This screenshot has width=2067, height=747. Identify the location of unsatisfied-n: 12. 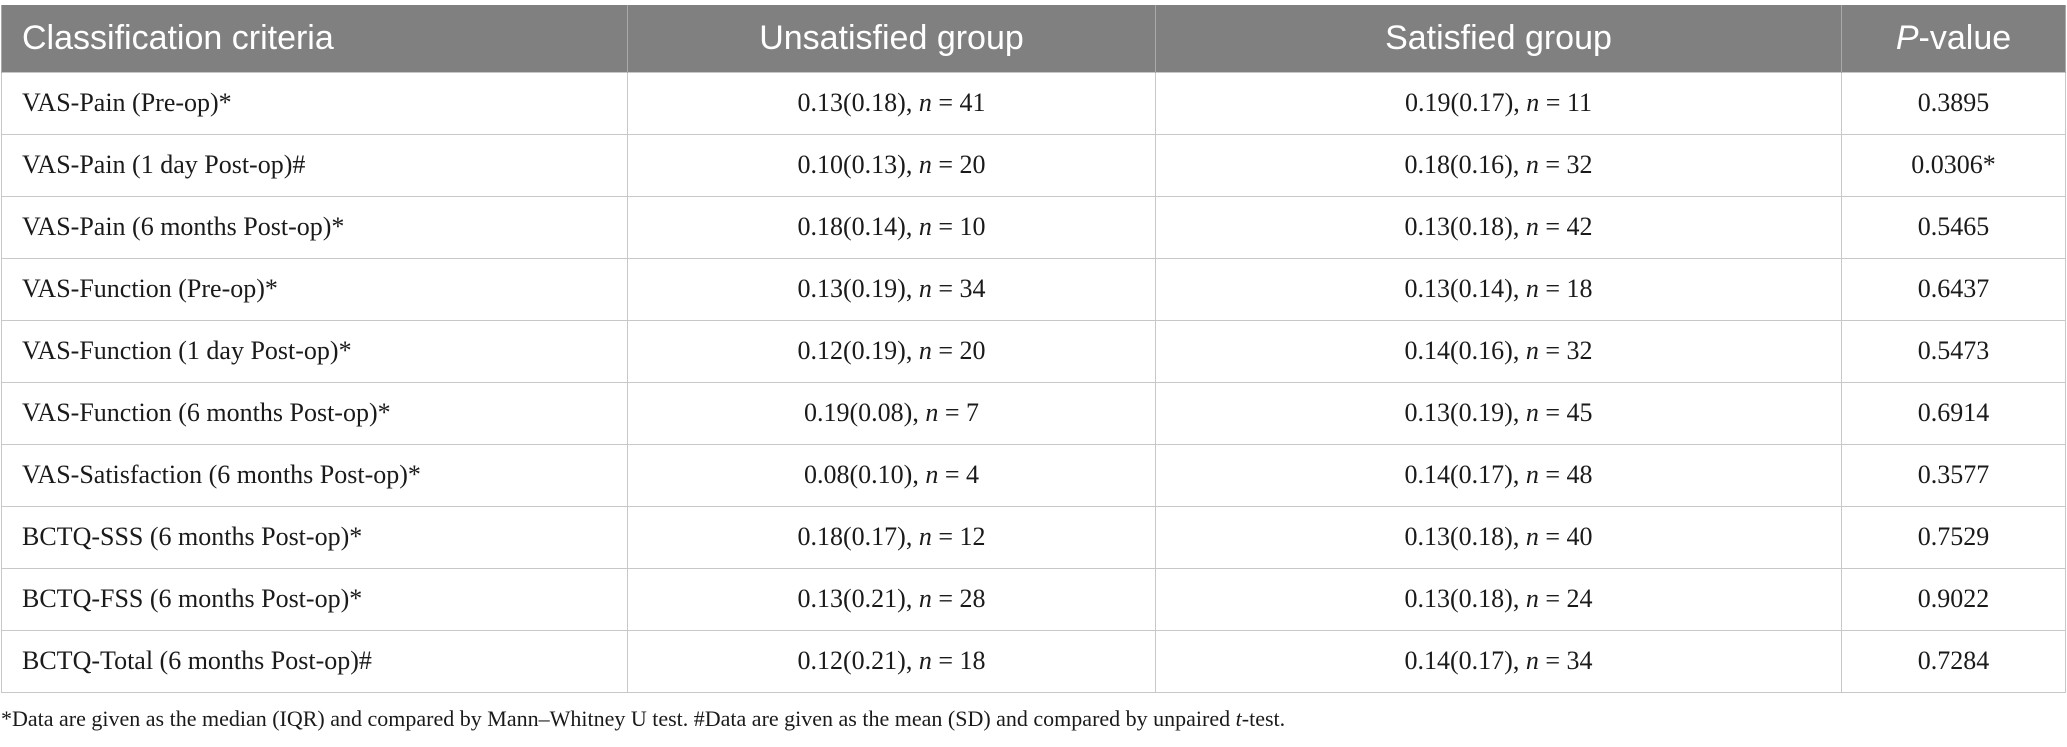
(972, 536).